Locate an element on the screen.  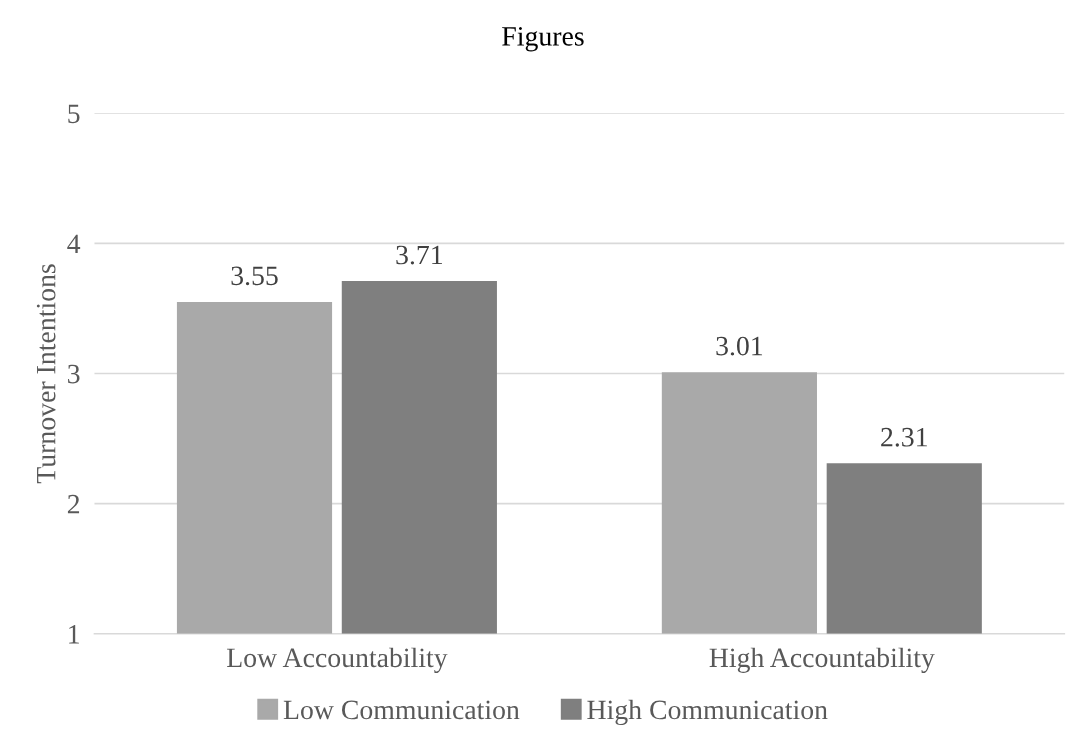
y-tick-label: 2 is located at coordinates (73, 504).